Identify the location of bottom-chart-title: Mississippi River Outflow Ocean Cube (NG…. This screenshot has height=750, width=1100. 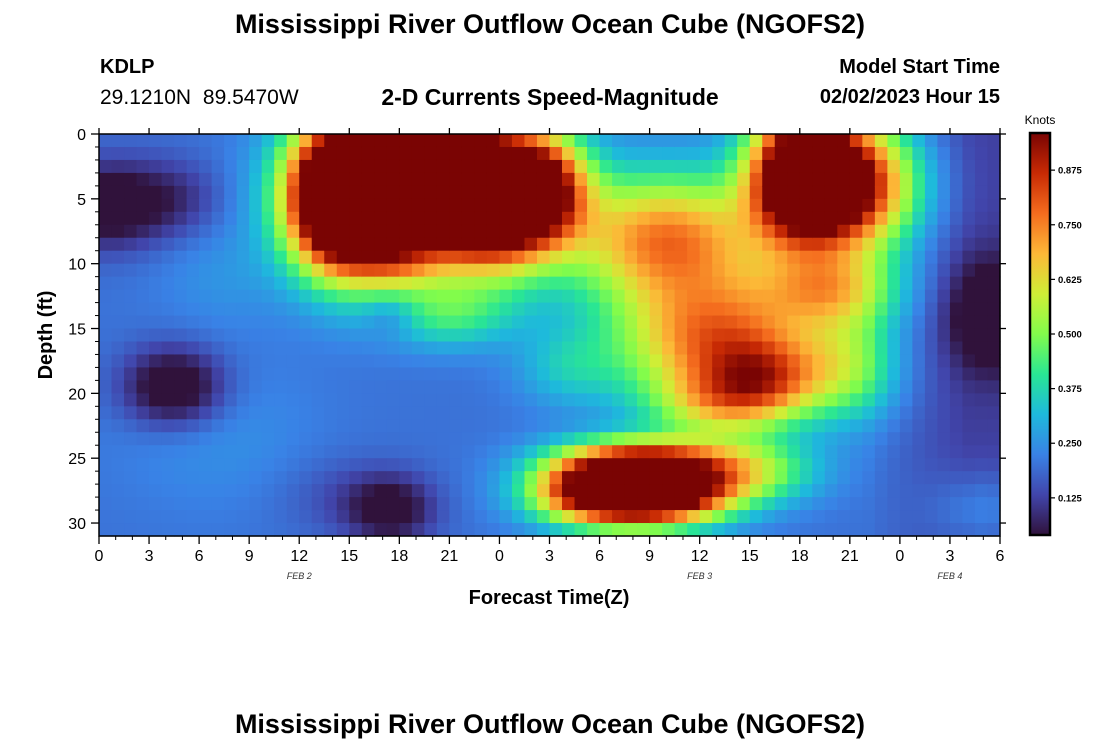
(550, 724).